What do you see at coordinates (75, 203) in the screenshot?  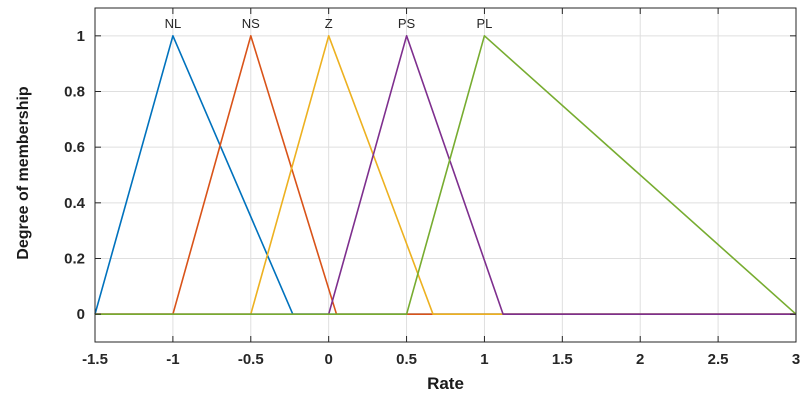 I see `y-tick-label: 0.4` at bounding box center [75, 203].